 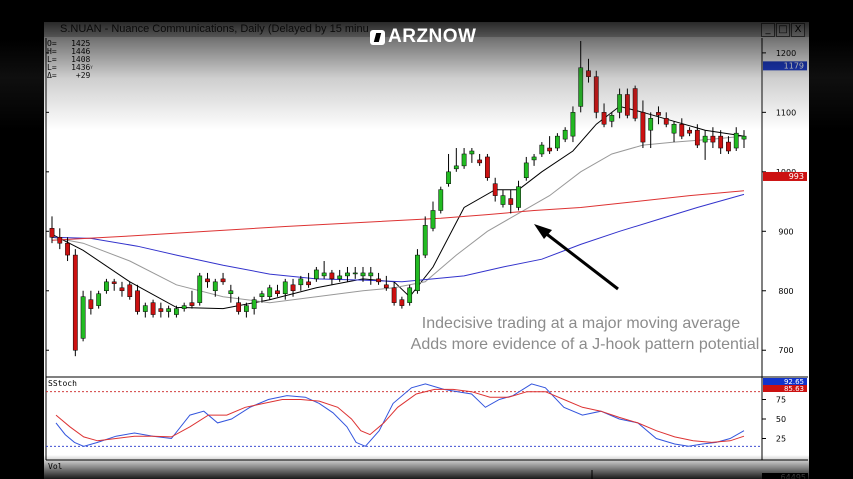 What do you see at coordinates (781, 419) in the screenshot?
I see `stoch-tick-label: 50` at bounding box center [781, 419].